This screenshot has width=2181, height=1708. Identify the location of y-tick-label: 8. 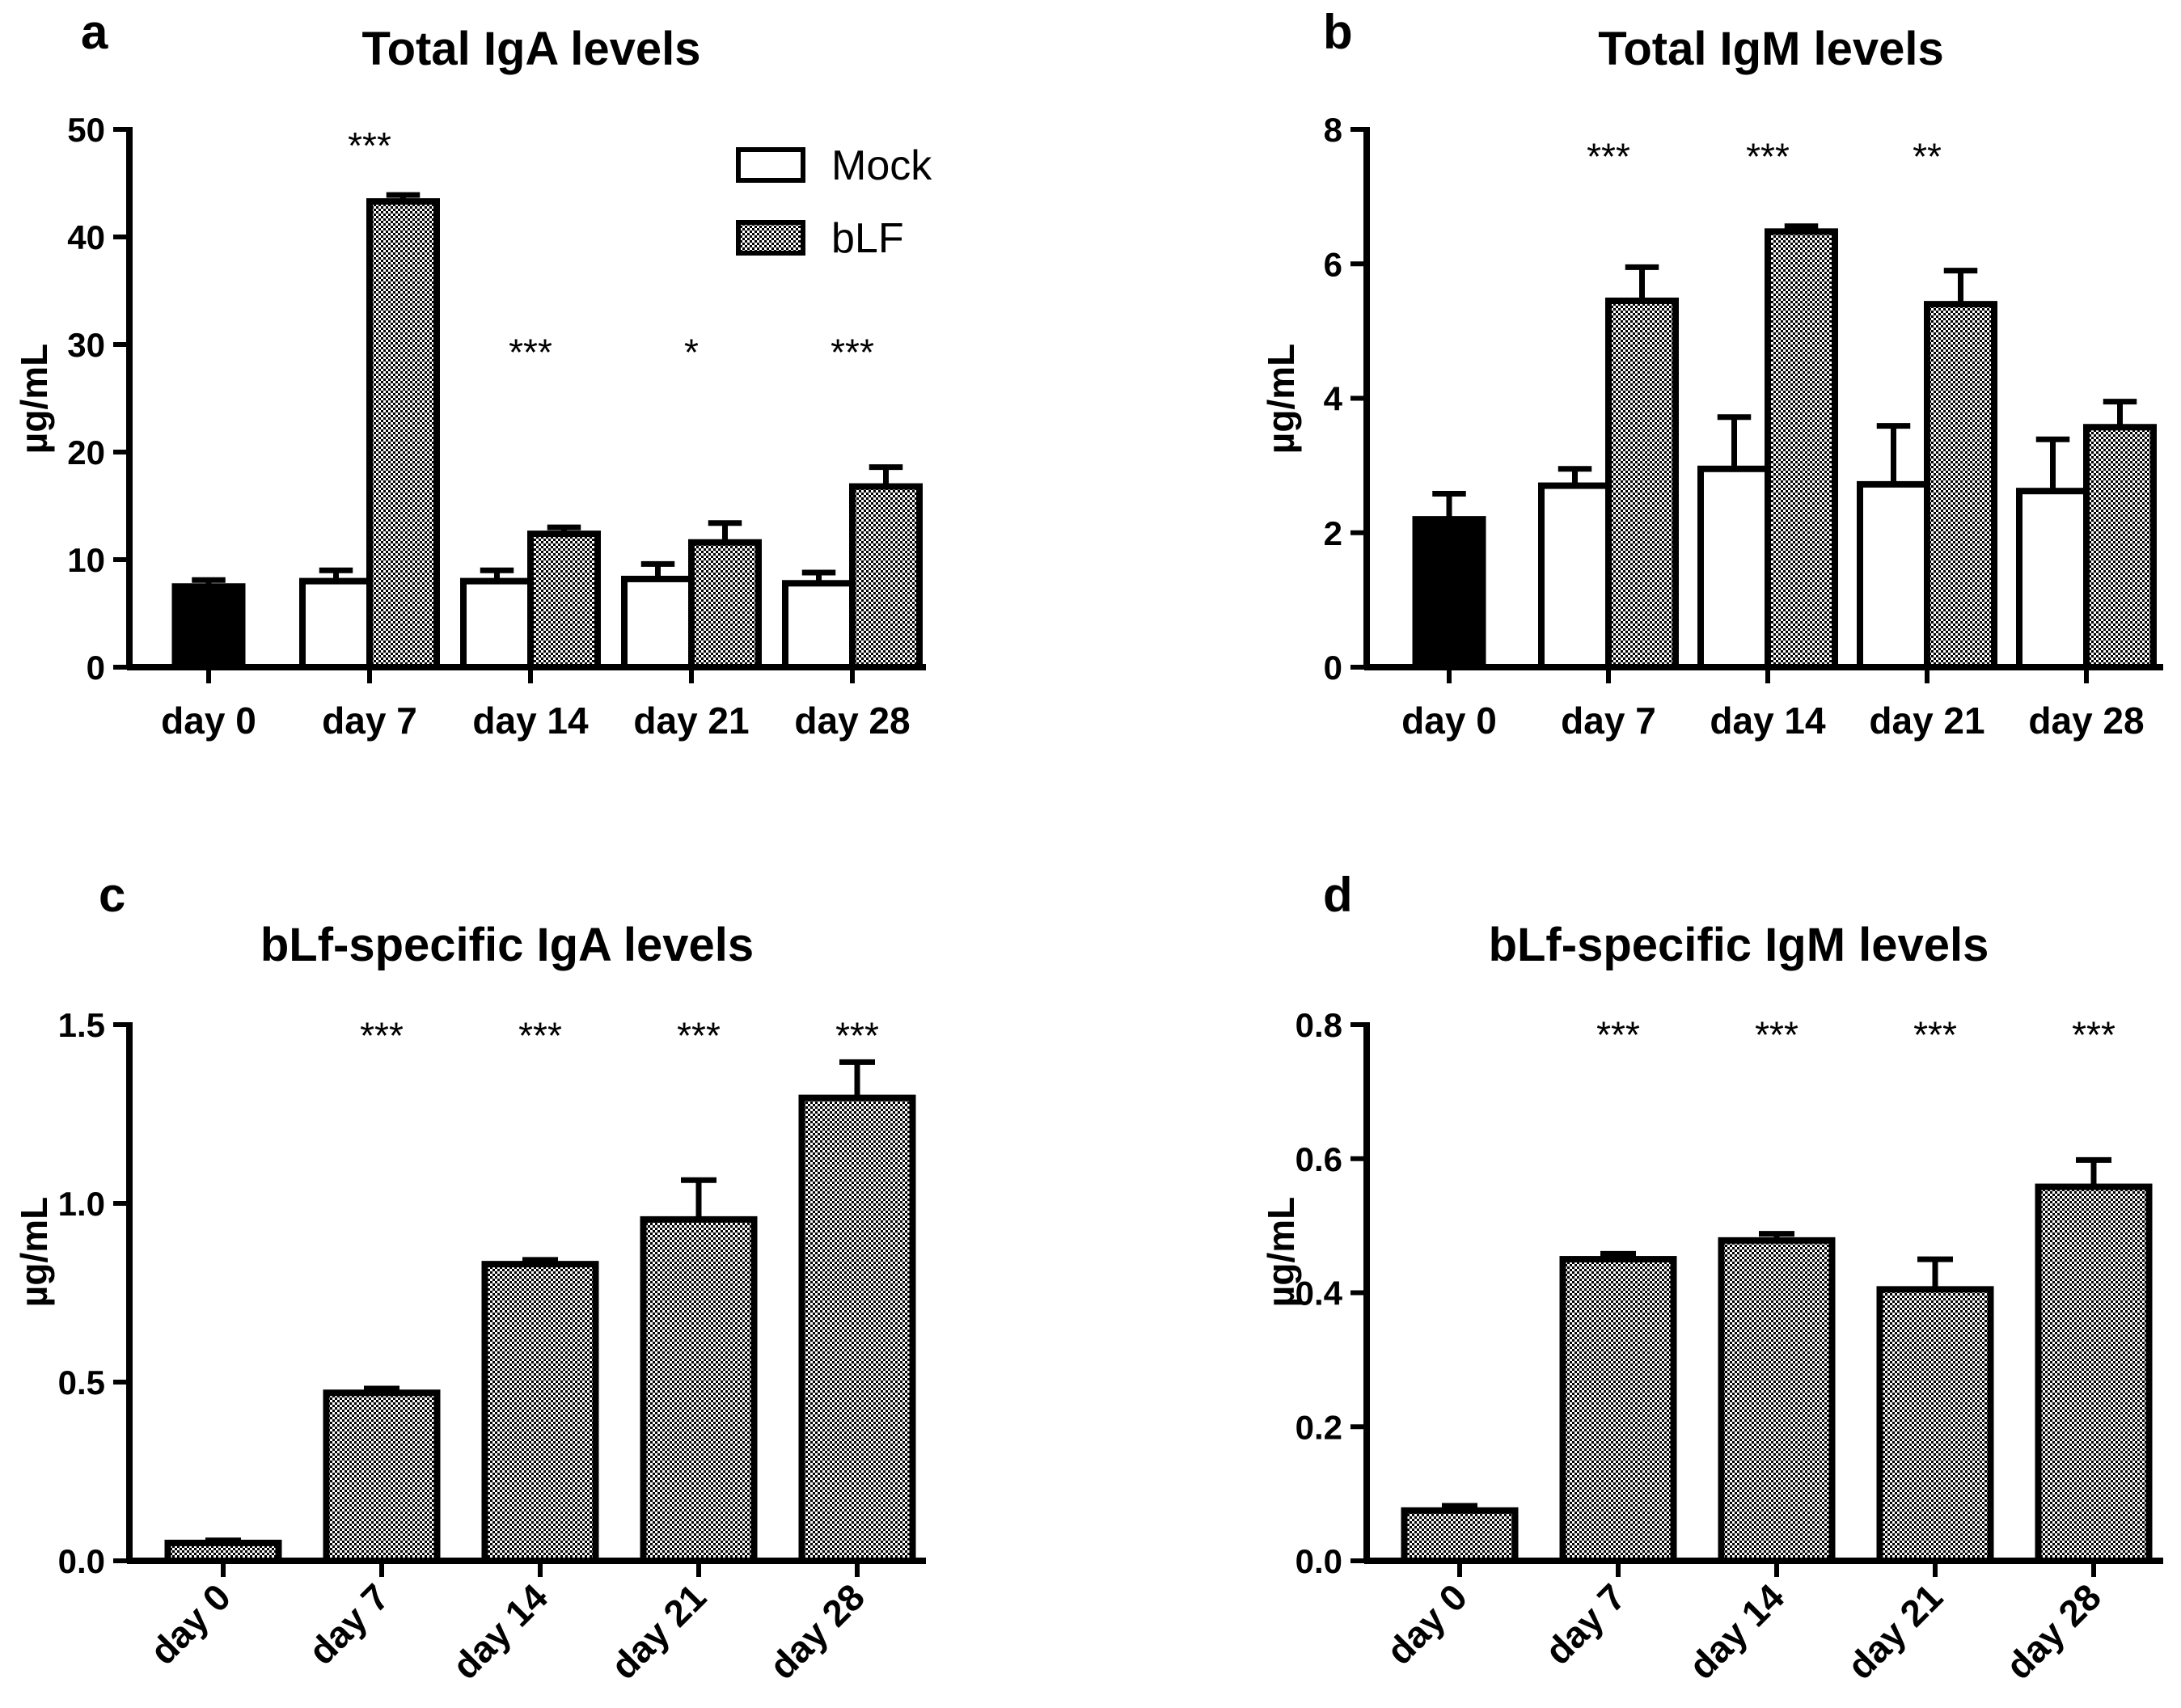
(1333, 130).